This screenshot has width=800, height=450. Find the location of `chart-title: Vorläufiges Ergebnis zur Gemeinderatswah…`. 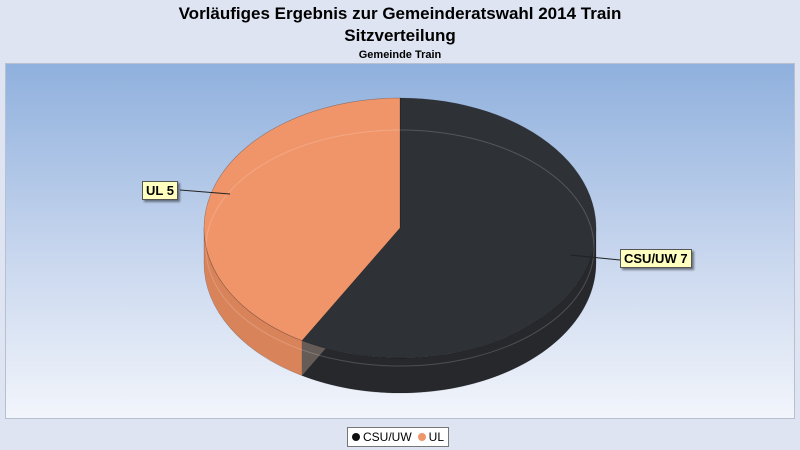

chart-title: Vorläufiges Ergebnis zur Gemeinderatswah… is located at coordinates (400, 13).